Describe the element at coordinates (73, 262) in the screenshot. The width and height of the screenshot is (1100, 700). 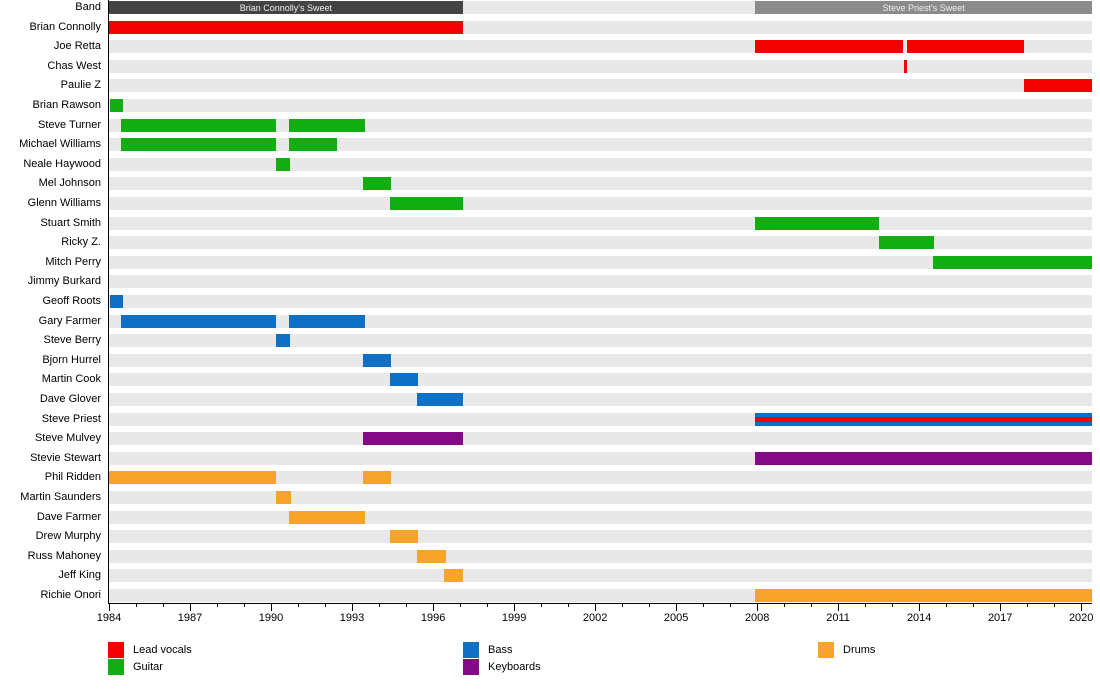
I see `row-label: Mitch Perry` at that location.